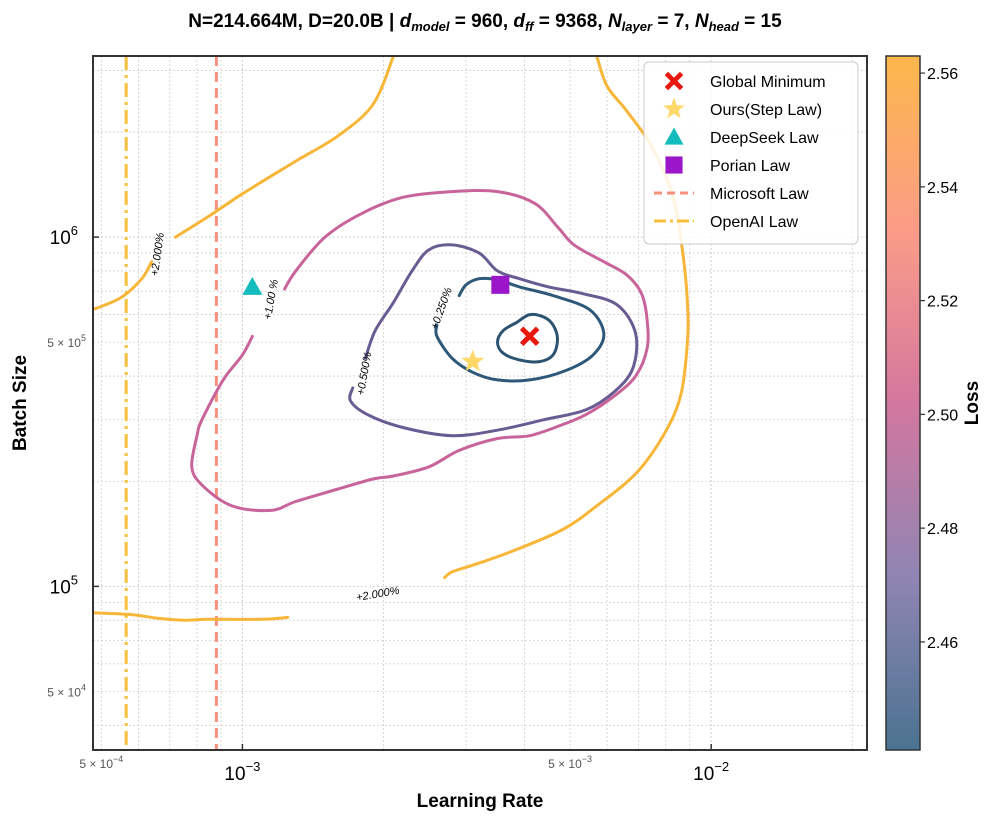 The width and height of the screenshot is (997, 822). What do you see at coordinates (711, 772) in the screenshot?
I see `x-tick-label: 10⁻²` at bounding box center [711, 772].